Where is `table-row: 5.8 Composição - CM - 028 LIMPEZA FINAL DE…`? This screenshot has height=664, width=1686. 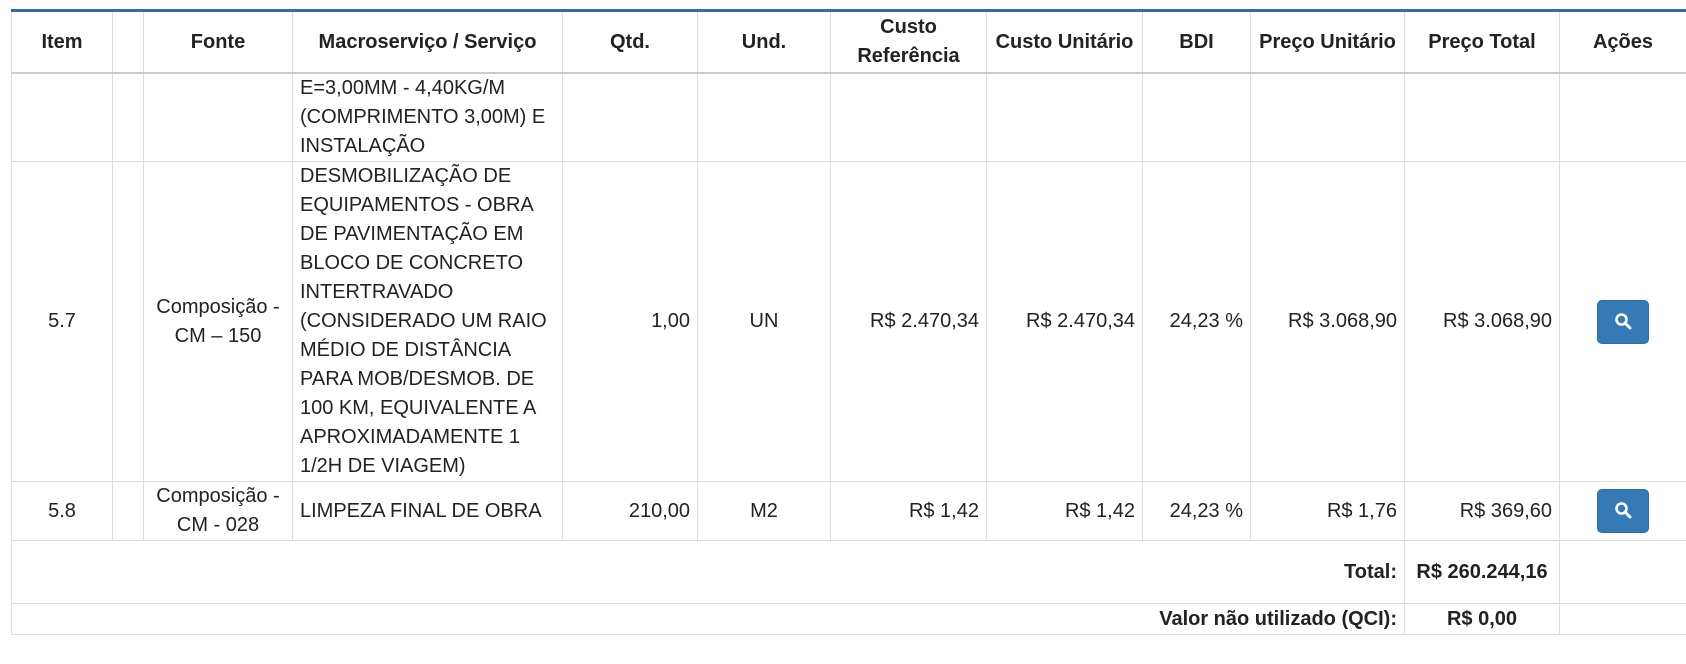 table-row: 5.8 Composição - CM - 028 LIMPEZA FINAL DE… is located at coordinates (848, 511).